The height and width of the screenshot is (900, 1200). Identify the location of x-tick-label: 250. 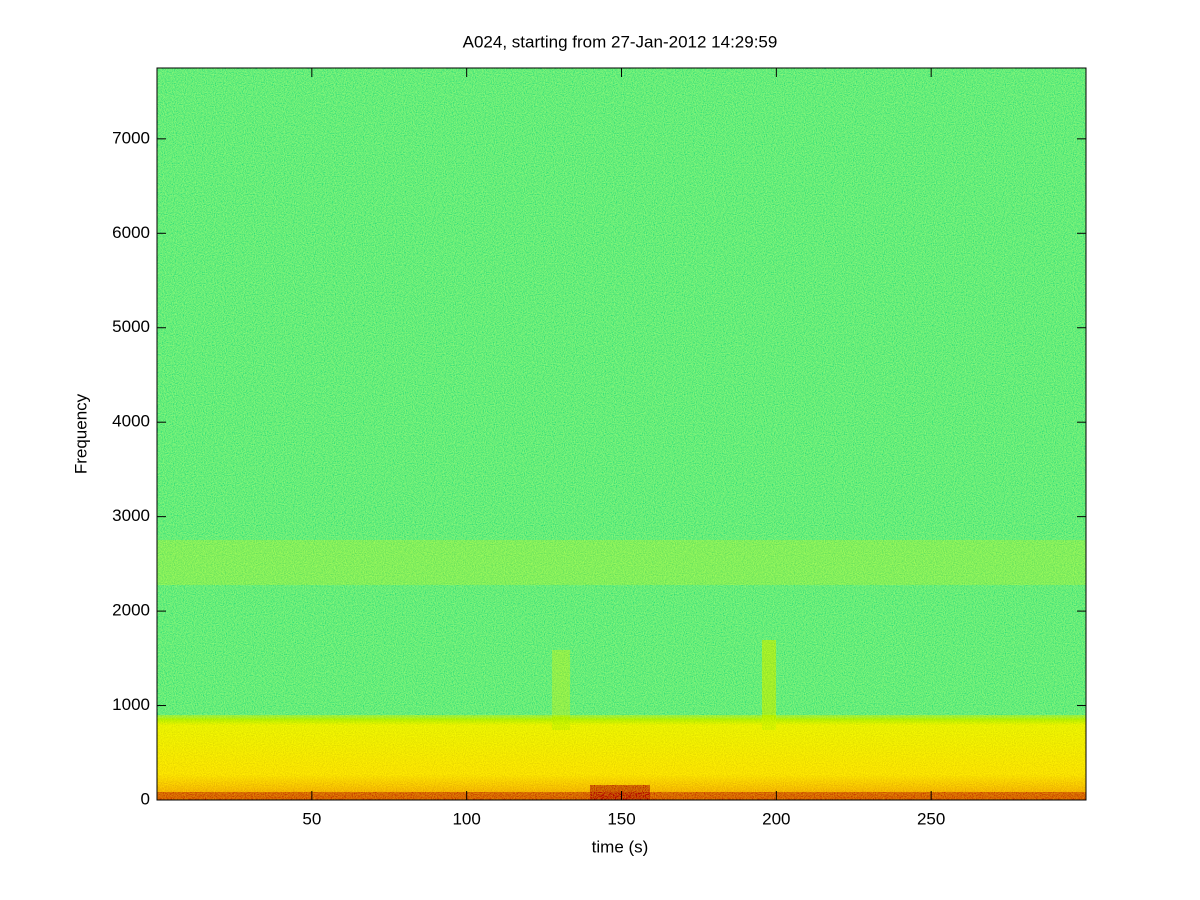
(931, 818).